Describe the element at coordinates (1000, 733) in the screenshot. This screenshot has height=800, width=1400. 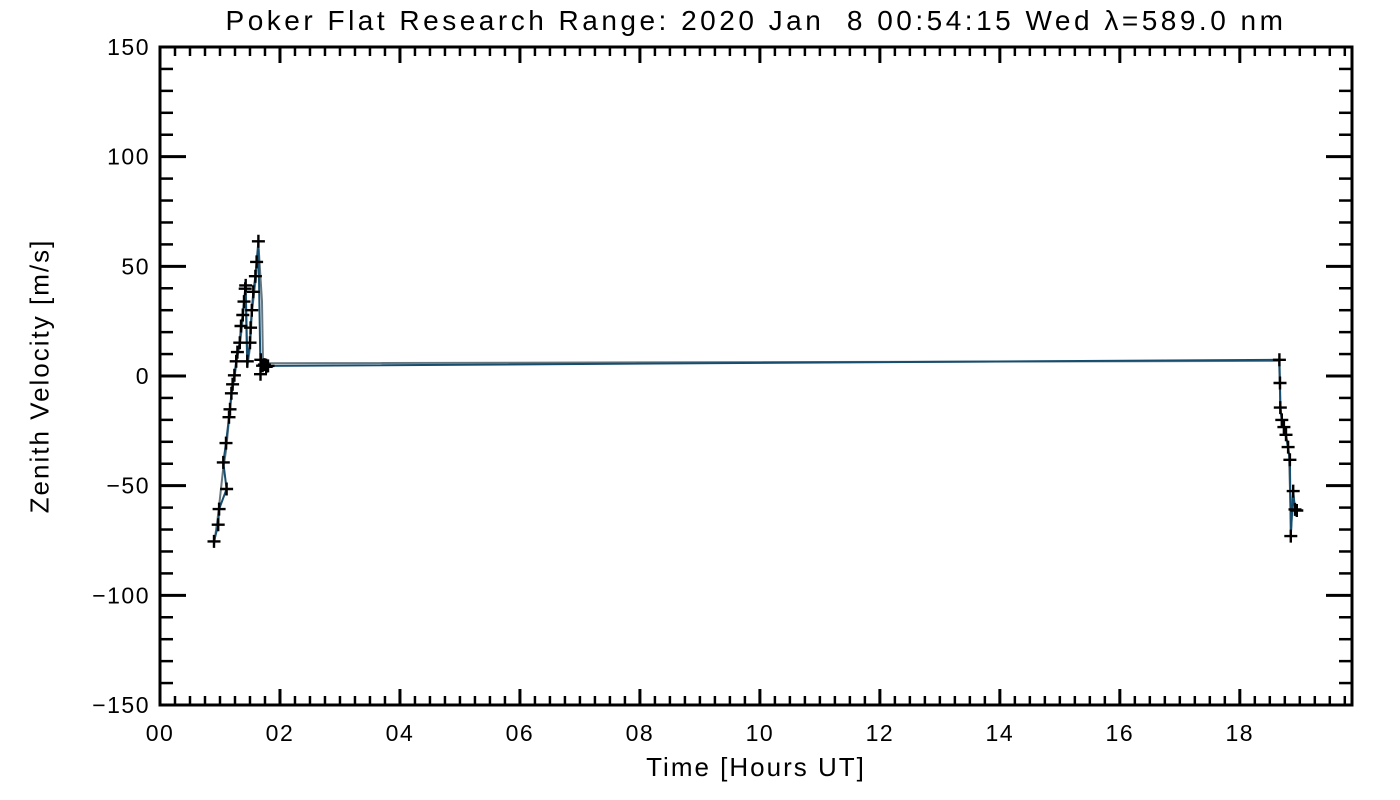
I see `x-tick-label: 14` at that location.